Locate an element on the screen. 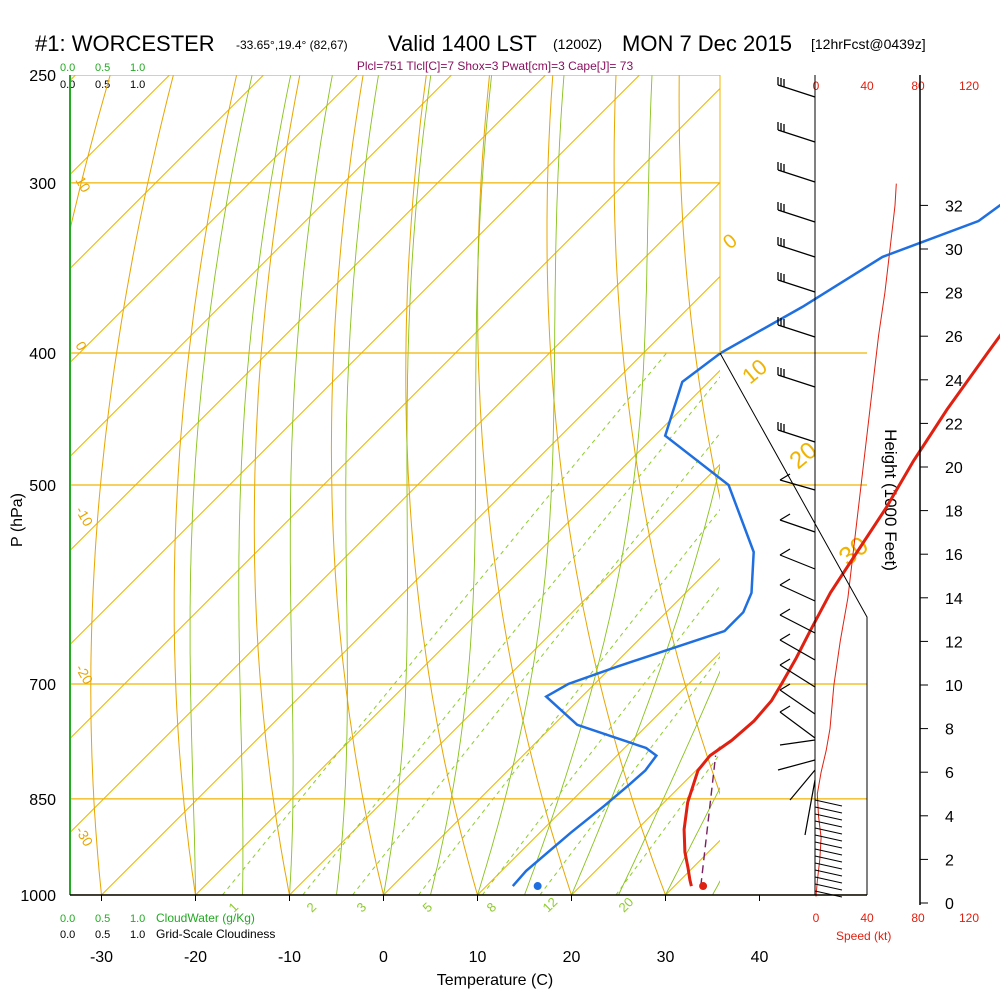 The height and width of the screenshot is (1005, 1000). height-tick-label: 12 is located at coordinates (954, 642).